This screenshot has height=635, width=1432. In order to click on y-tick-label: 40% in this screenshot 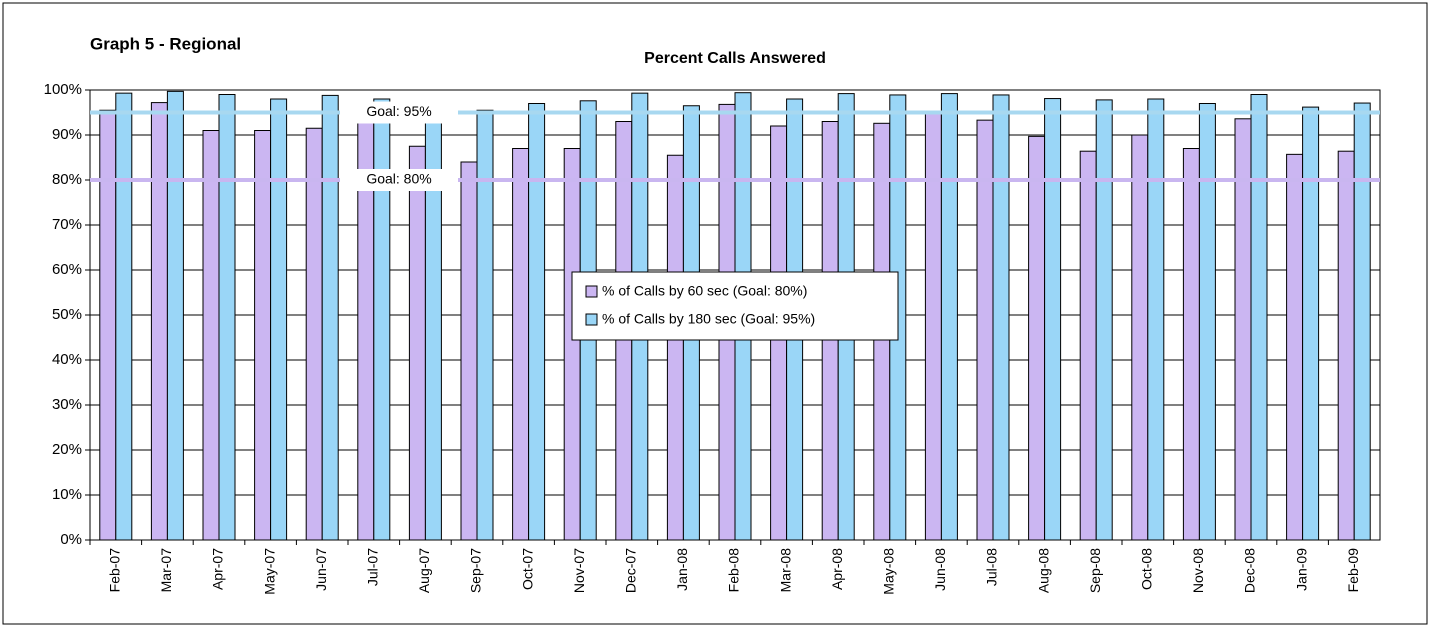, I will do `click(67, 359)`.